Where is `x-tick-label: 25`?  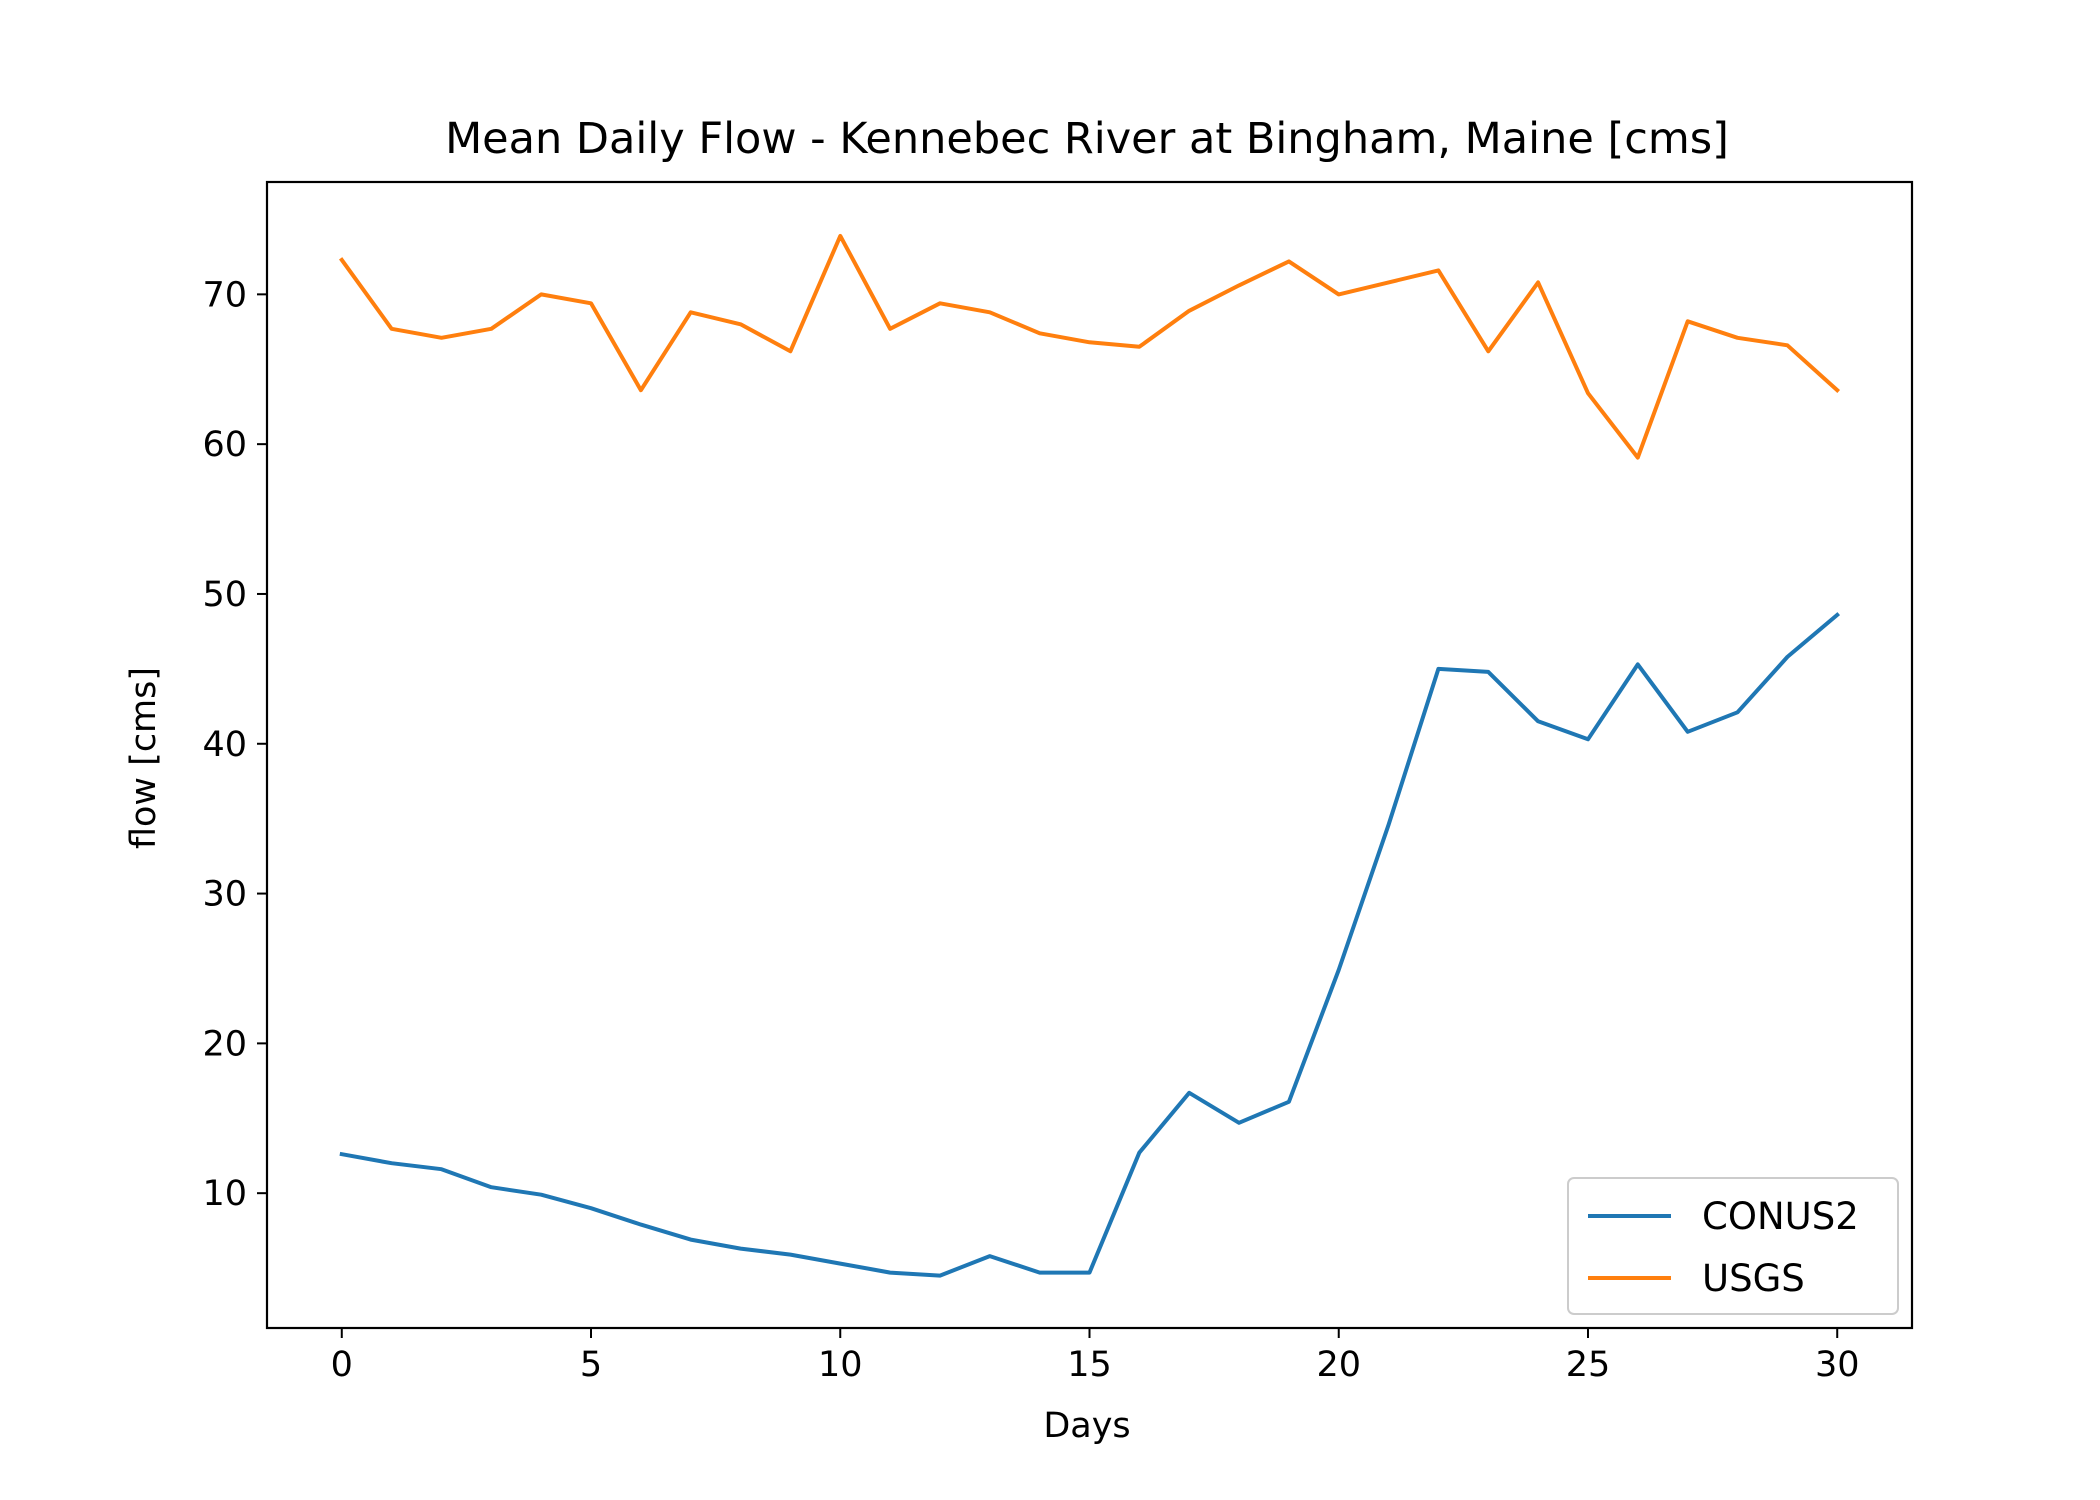 x-tick-label: 25 is located at coordinates (1588, 1365).